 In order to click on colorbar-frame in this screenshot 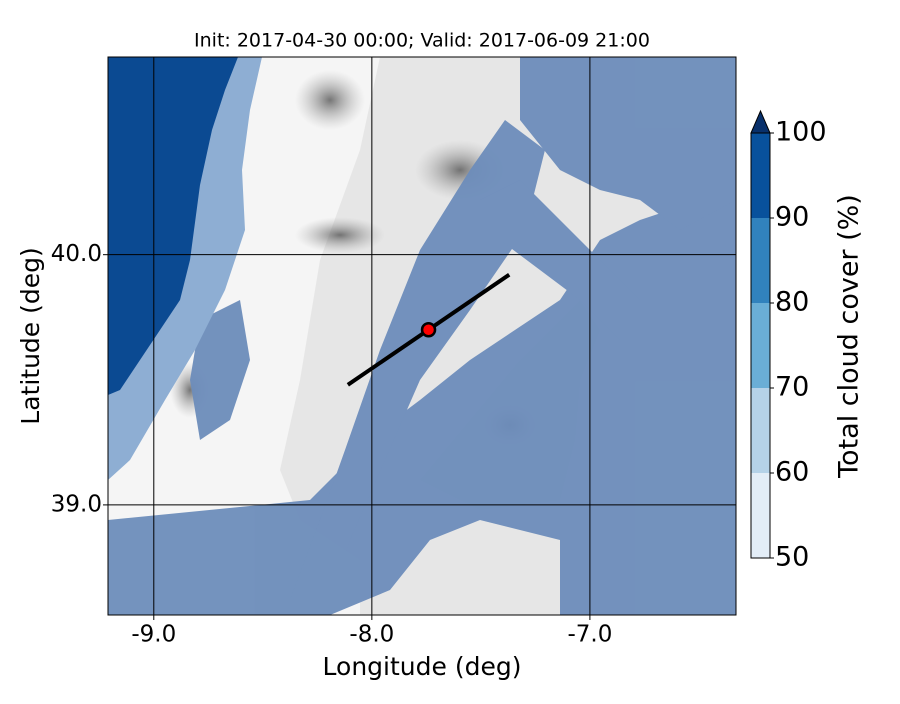, I will do `click(760, 345)`.